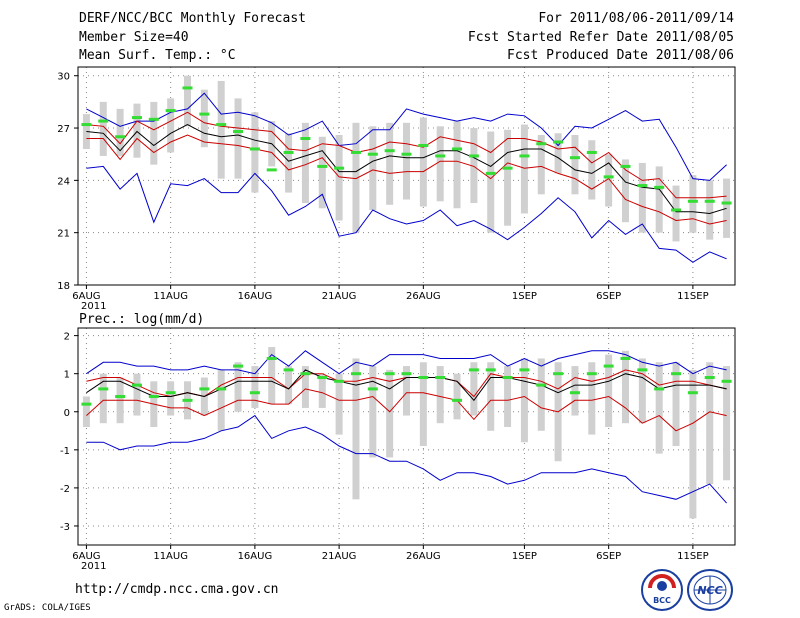 The width and height of the screenshot is (800, 618). What do you see at coordinates (67, 375) in the screenshot?
I see `y-tick-label: 1` at bounding box center [67, 375].